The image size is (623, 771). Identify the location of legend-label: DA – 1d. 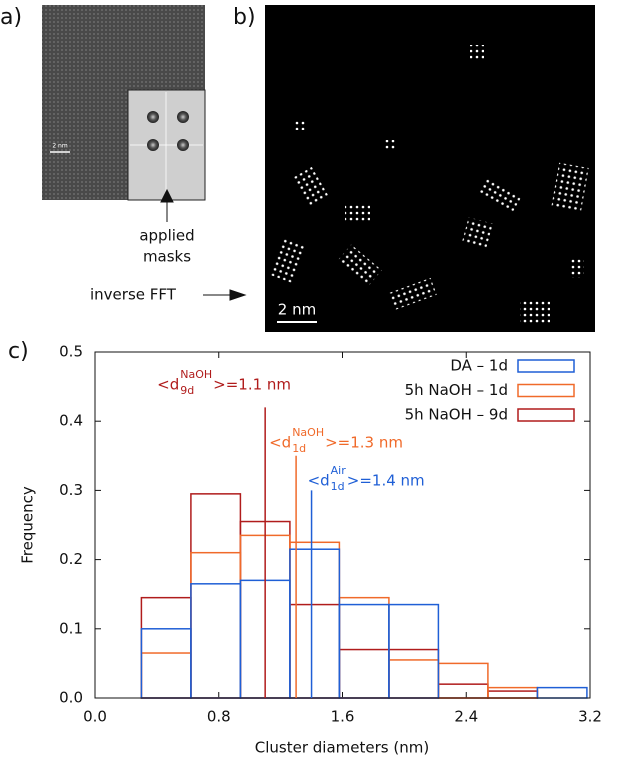
(479, 366).